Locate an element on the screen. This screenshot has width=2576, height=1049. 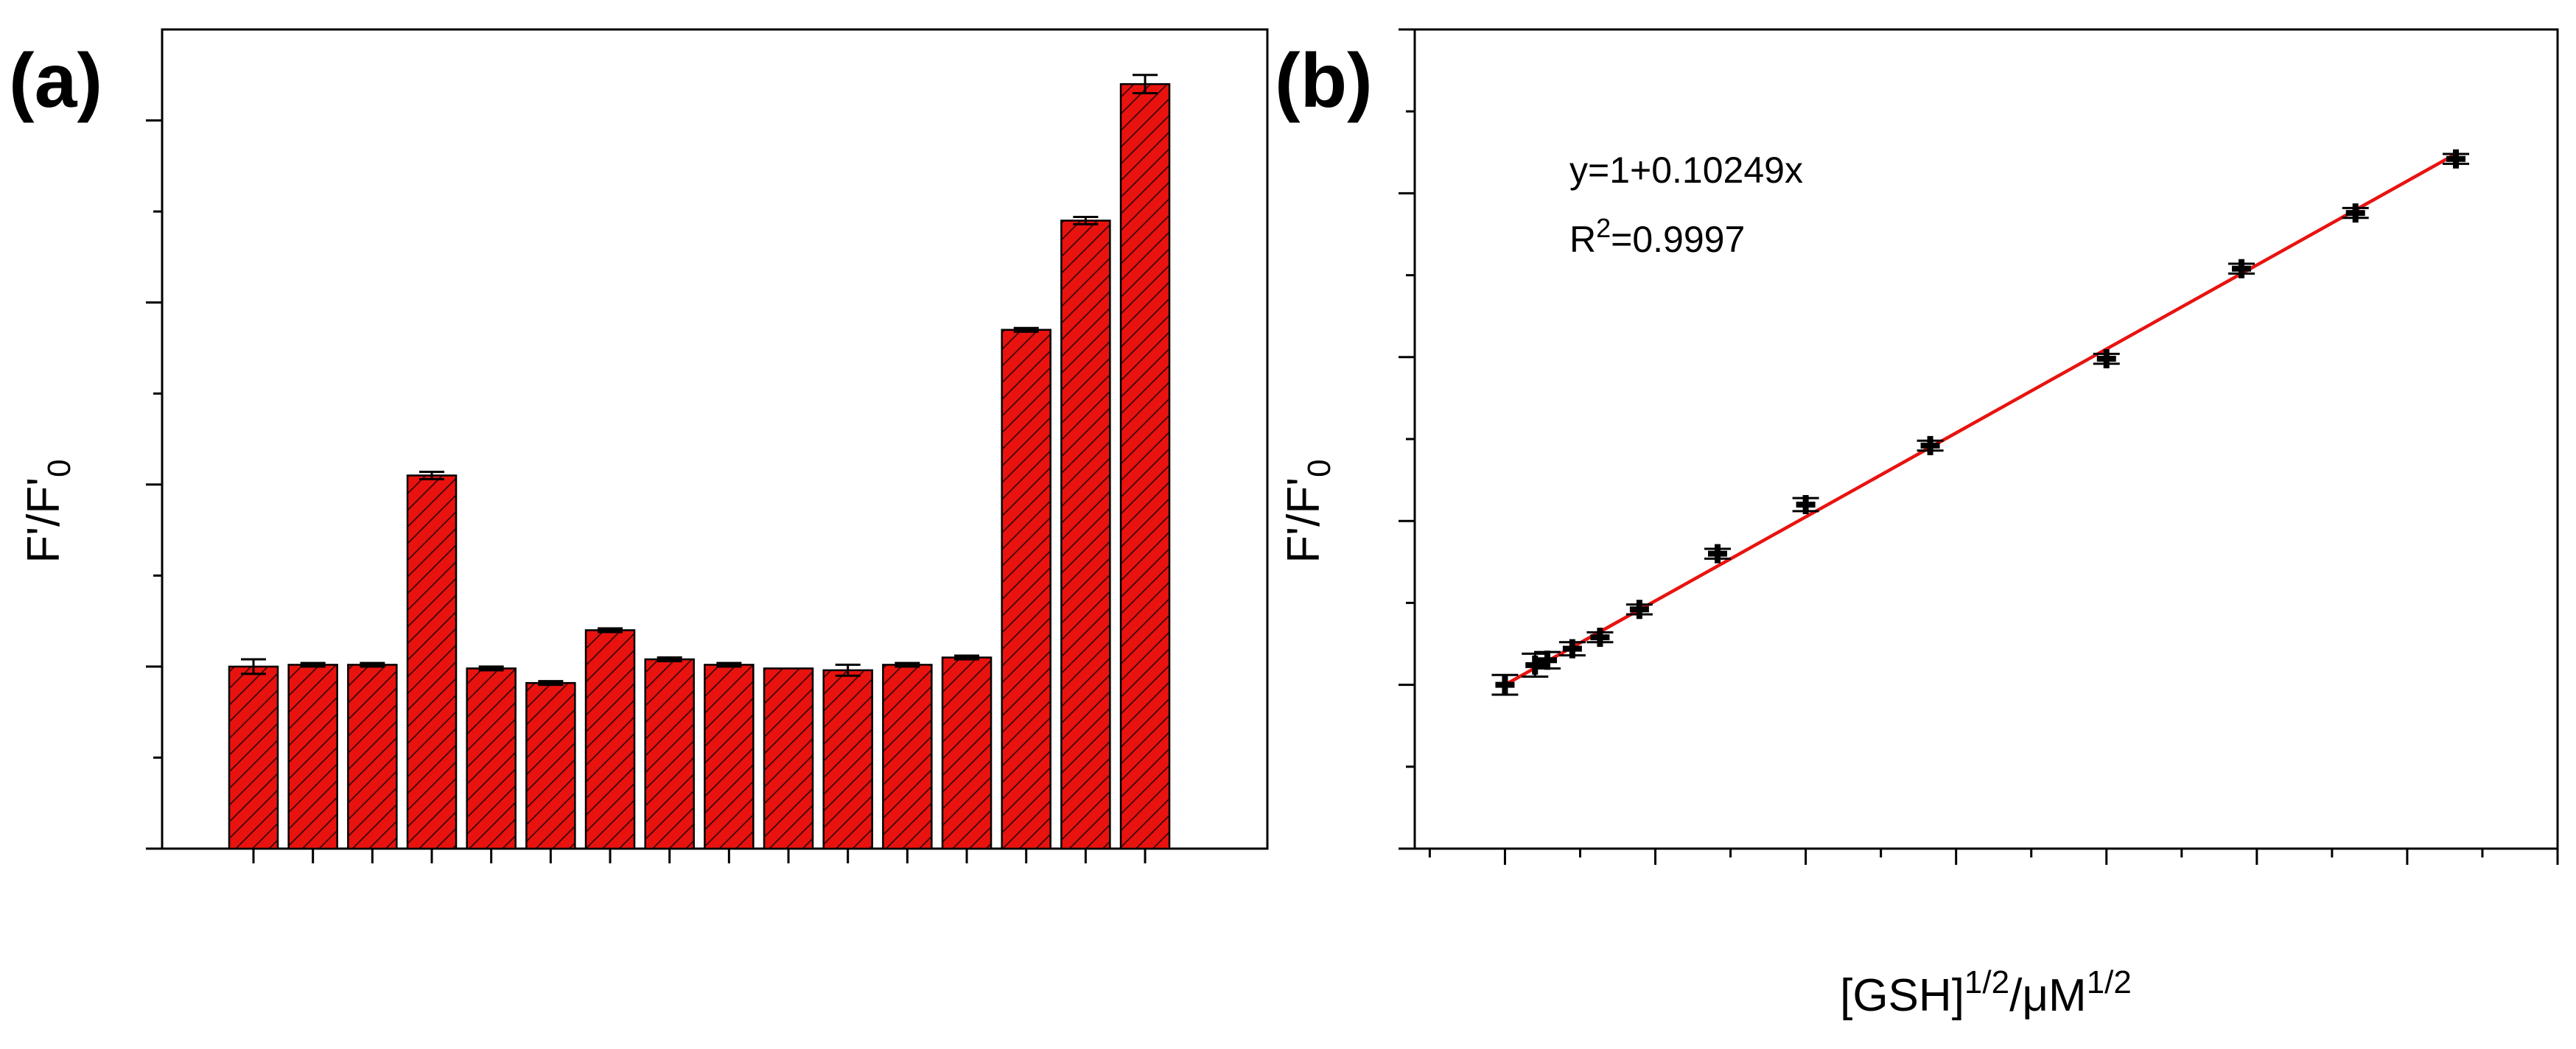
panel-b-r-squared: R2=0.9997 is located at coordinates (1657, 236).